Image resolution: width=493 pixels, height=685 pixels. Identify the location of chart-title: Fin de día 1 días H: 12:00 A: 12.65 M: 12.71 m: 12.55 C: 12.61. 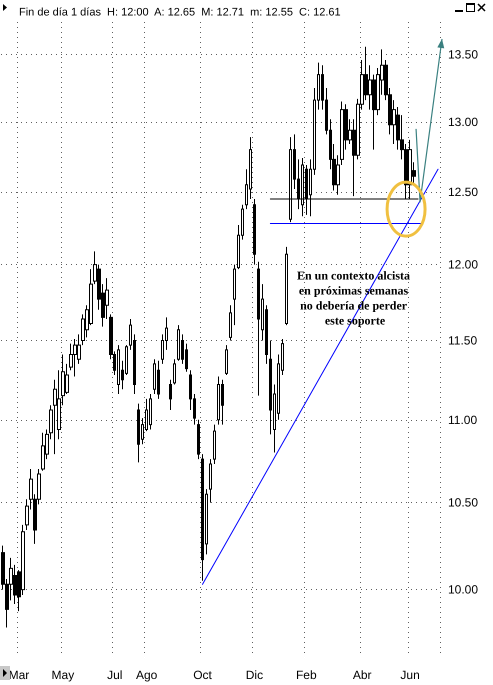
(180, 12).